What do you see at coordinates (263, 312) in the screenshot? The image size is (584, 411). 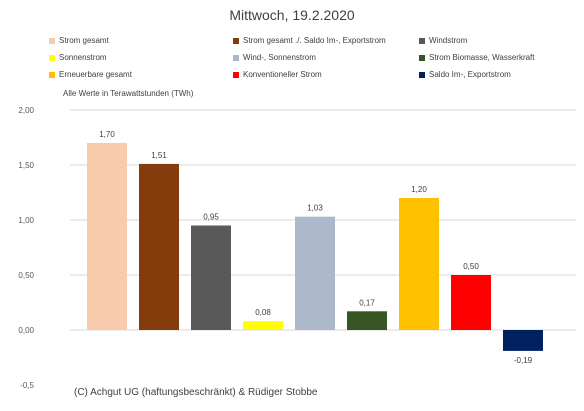 I see `data-label: 0,08` at bounding box center [263, 312].